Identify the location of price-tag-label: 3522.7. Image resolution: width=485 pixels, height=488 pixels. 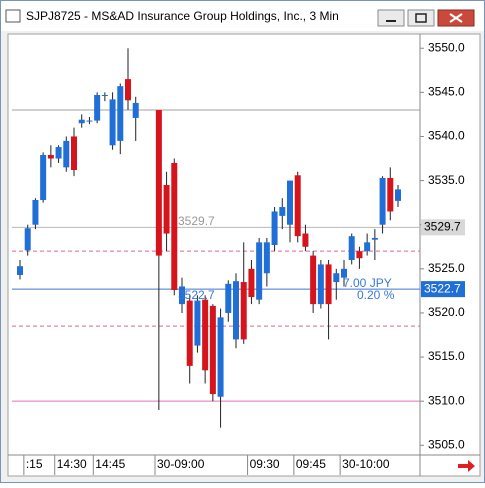
(442, 288).